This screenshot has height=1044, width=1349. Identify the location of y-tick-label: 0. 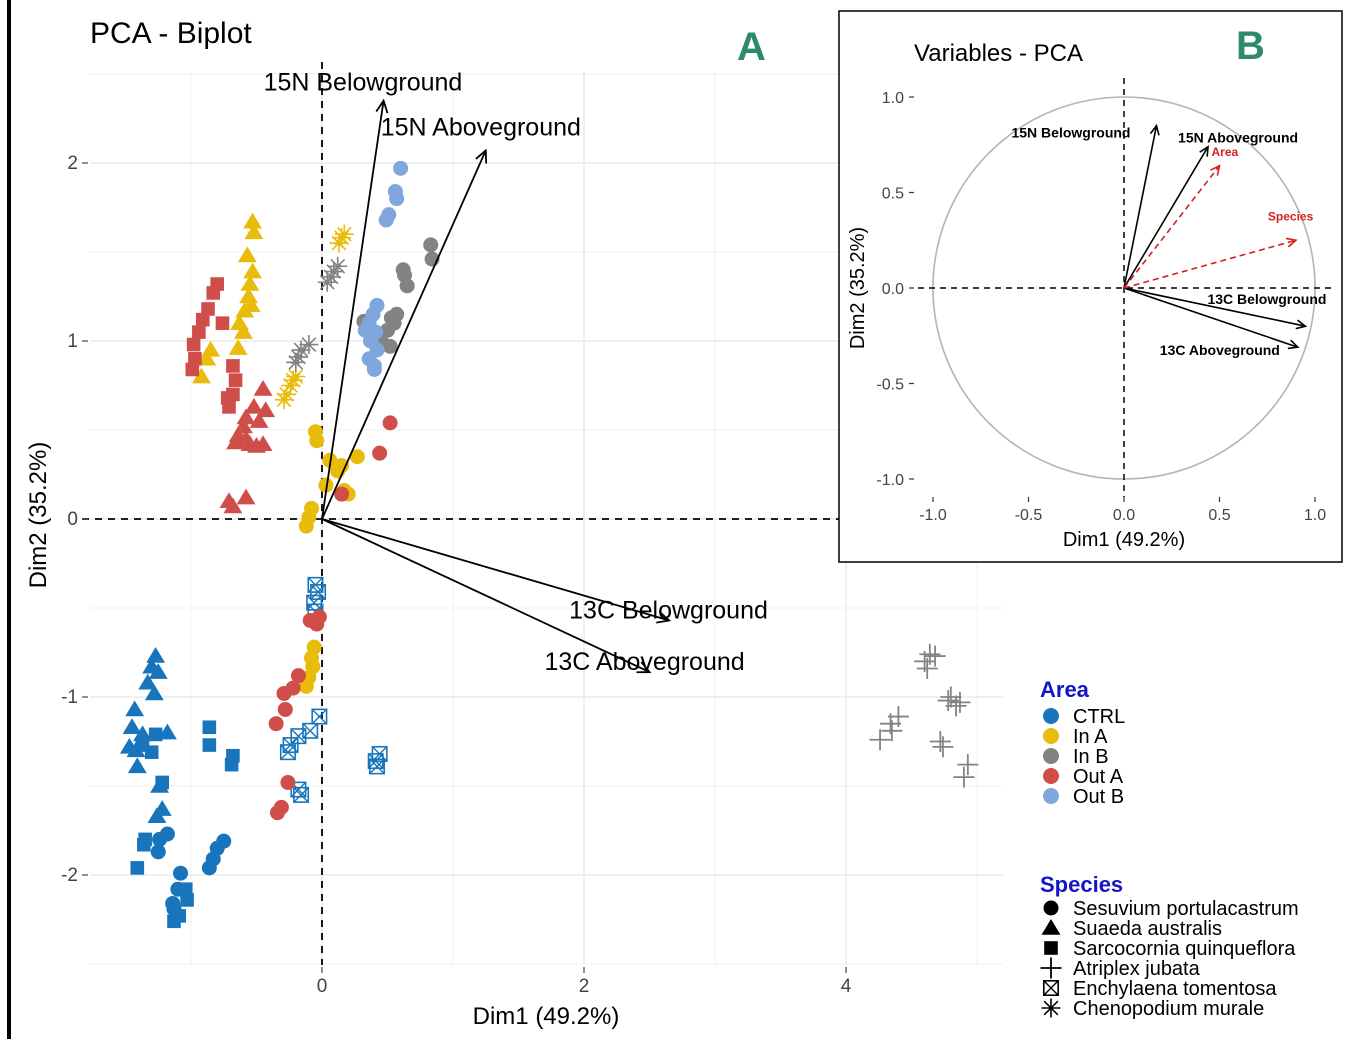
(72, 519).